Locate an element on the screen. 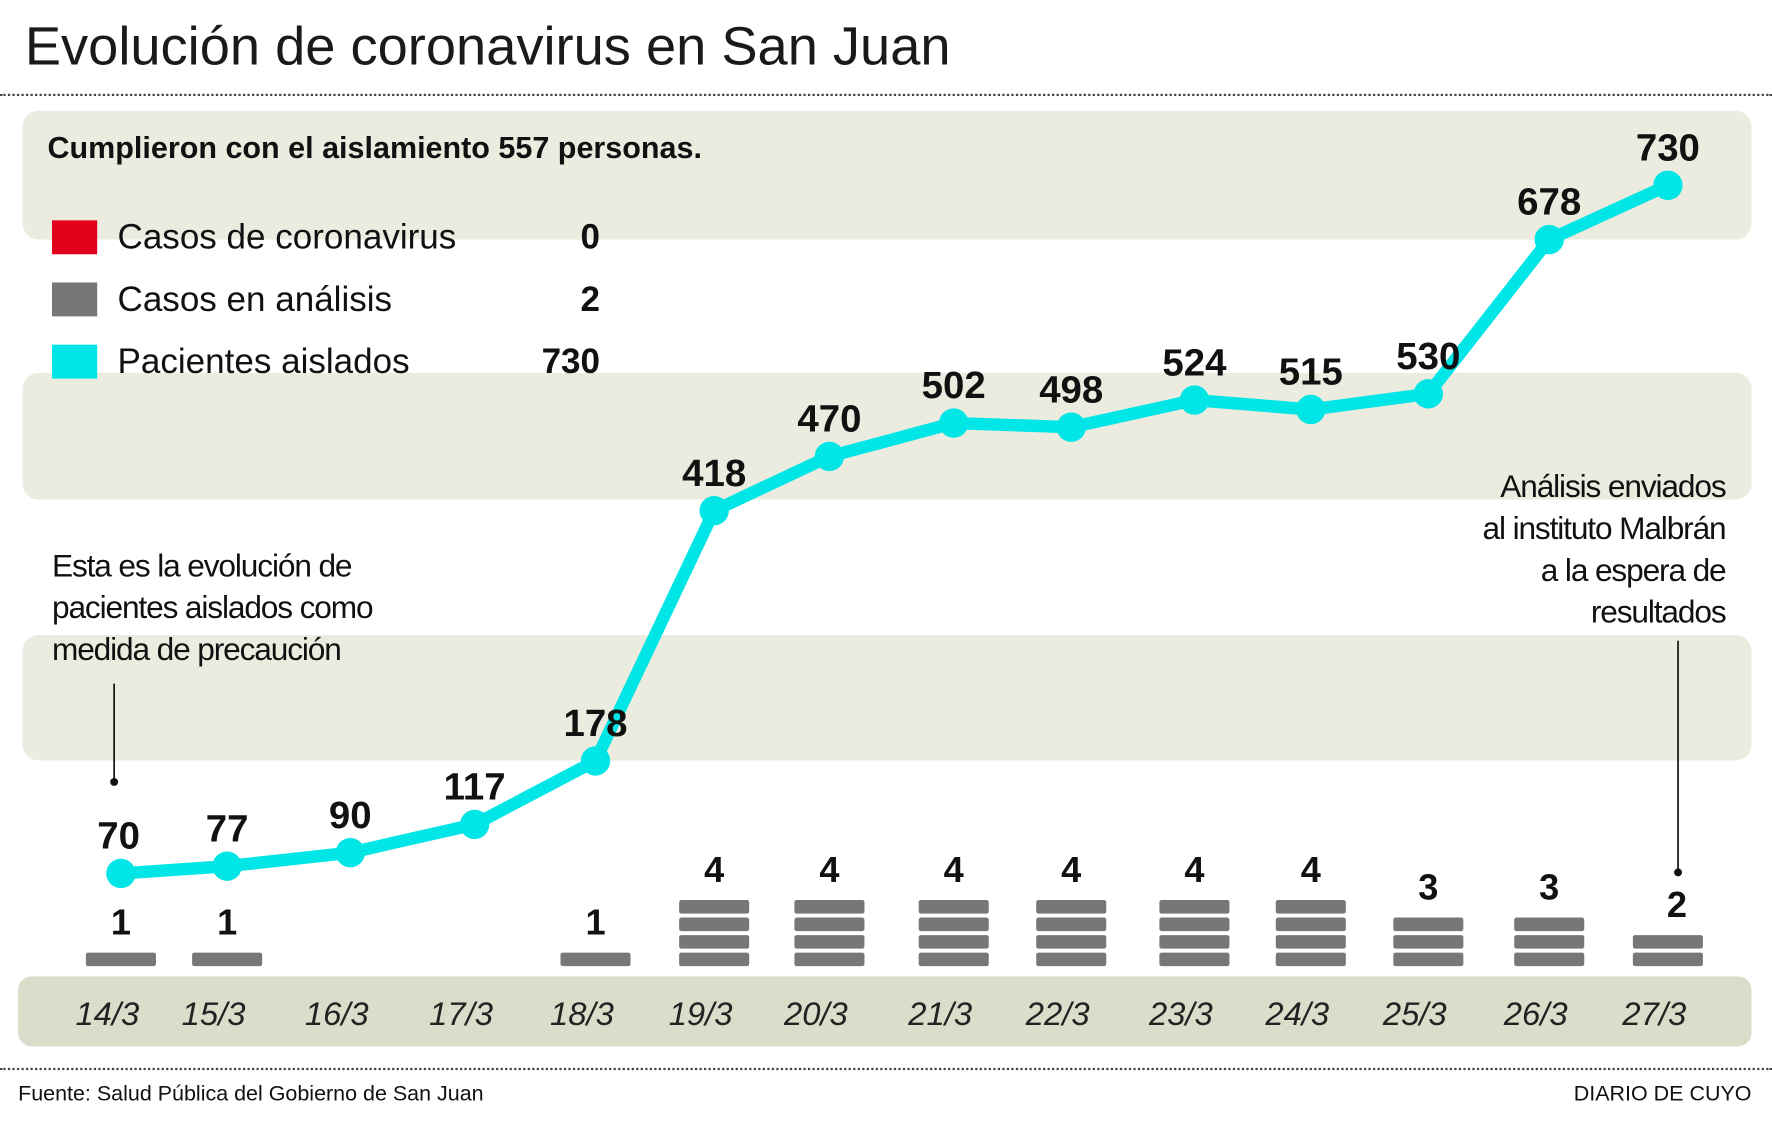 The image size is (1772, 1122). data-label: 502 is located at coordinates (954, 385).